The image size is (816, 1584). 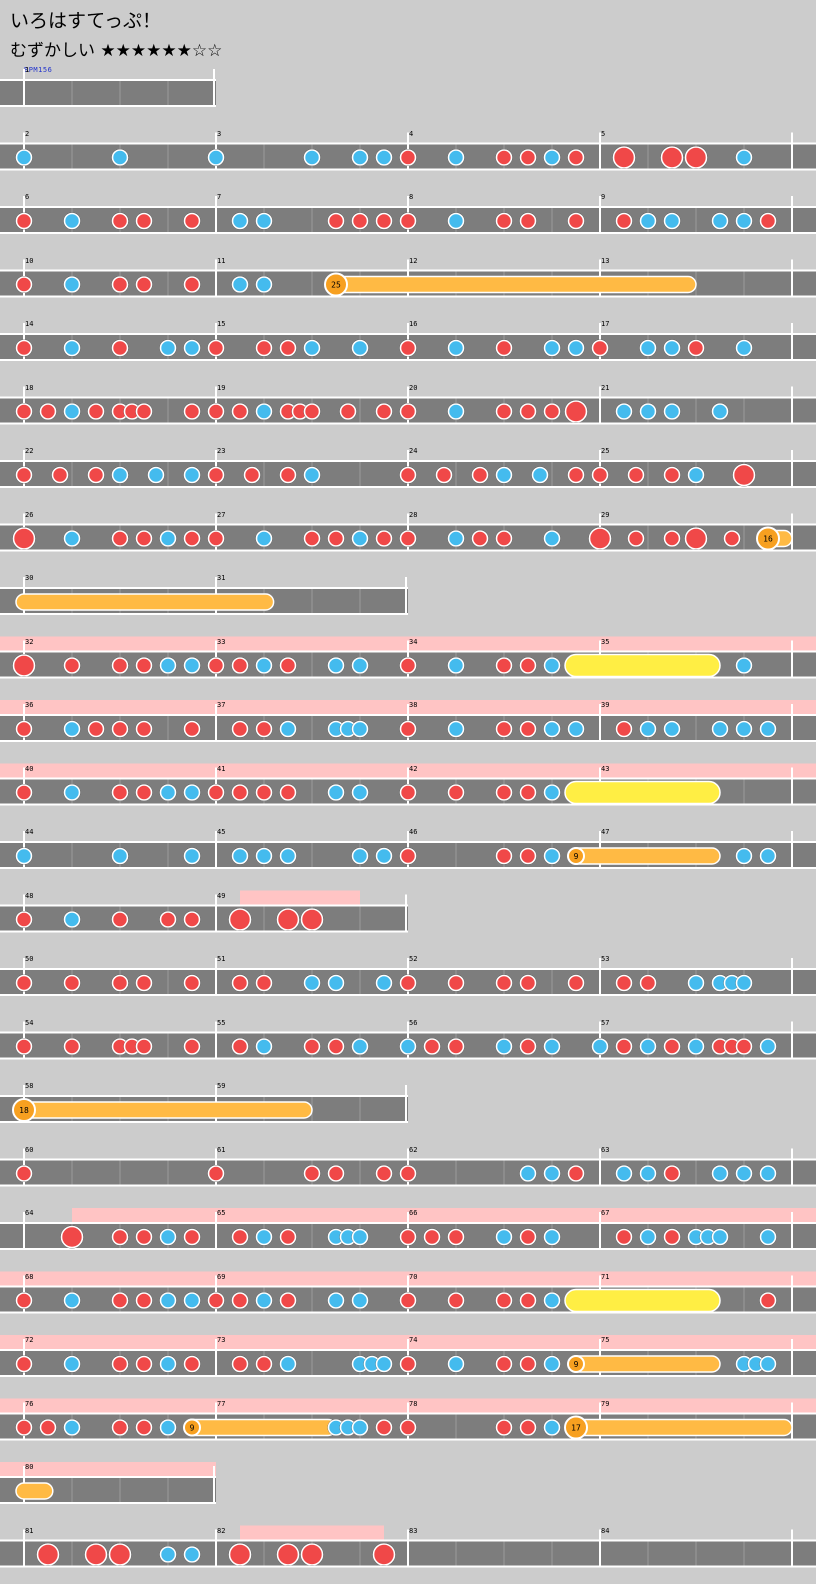 What do you see at coordinates (642, 792) in the screenshot?
I see `big-drumroll-bar` at bounding box center [642, 792].